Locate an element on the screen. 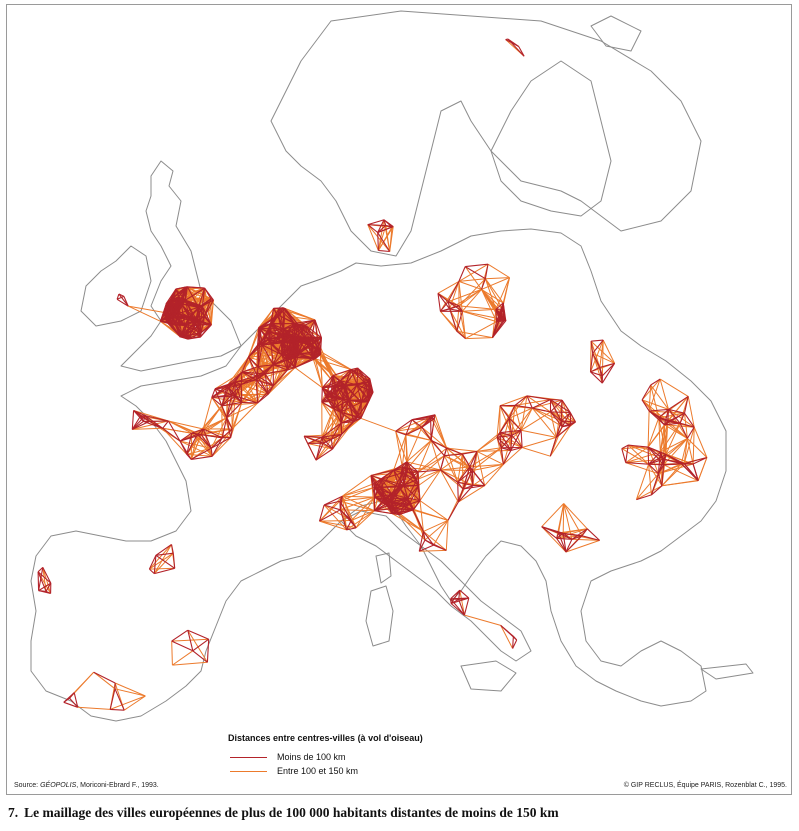 This screenshot has height=831, width=799. source-detail: , Moriconi-Ebrard F., 1993. is located at coordinates (117, 785).